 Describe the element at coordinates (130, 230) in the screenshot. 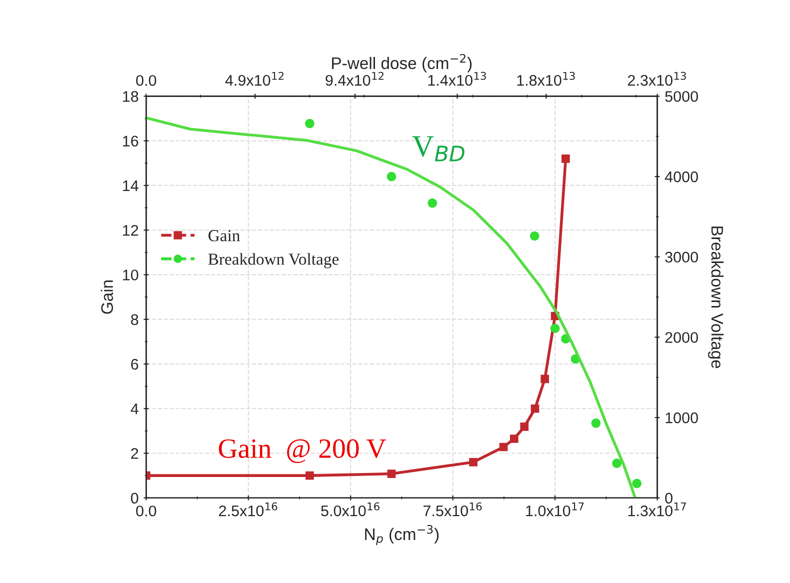

I see `y-tick-label: 12` at that location.